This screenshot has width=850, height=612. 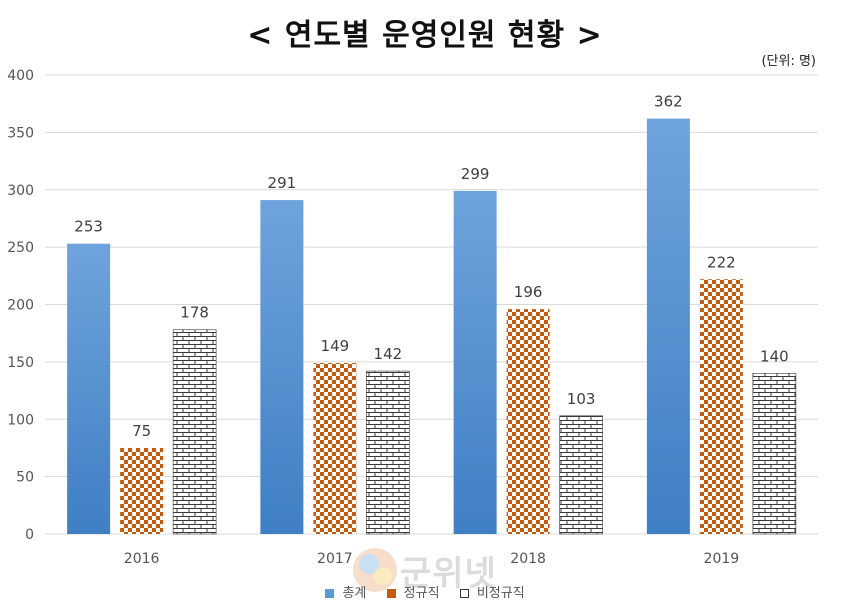 I want to click on data-label-regular-2017: 149, so click(x=335, y=346).